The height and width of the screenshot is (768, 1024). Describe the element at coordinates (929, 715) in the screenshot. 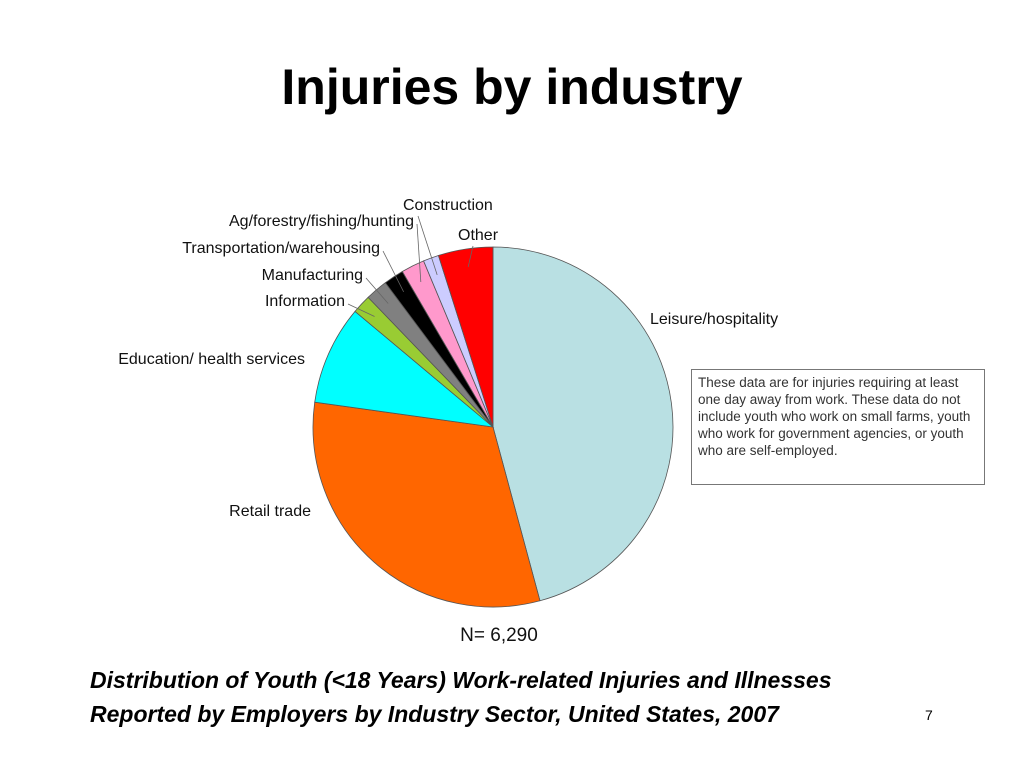

I see `page-number: 7` at that location.